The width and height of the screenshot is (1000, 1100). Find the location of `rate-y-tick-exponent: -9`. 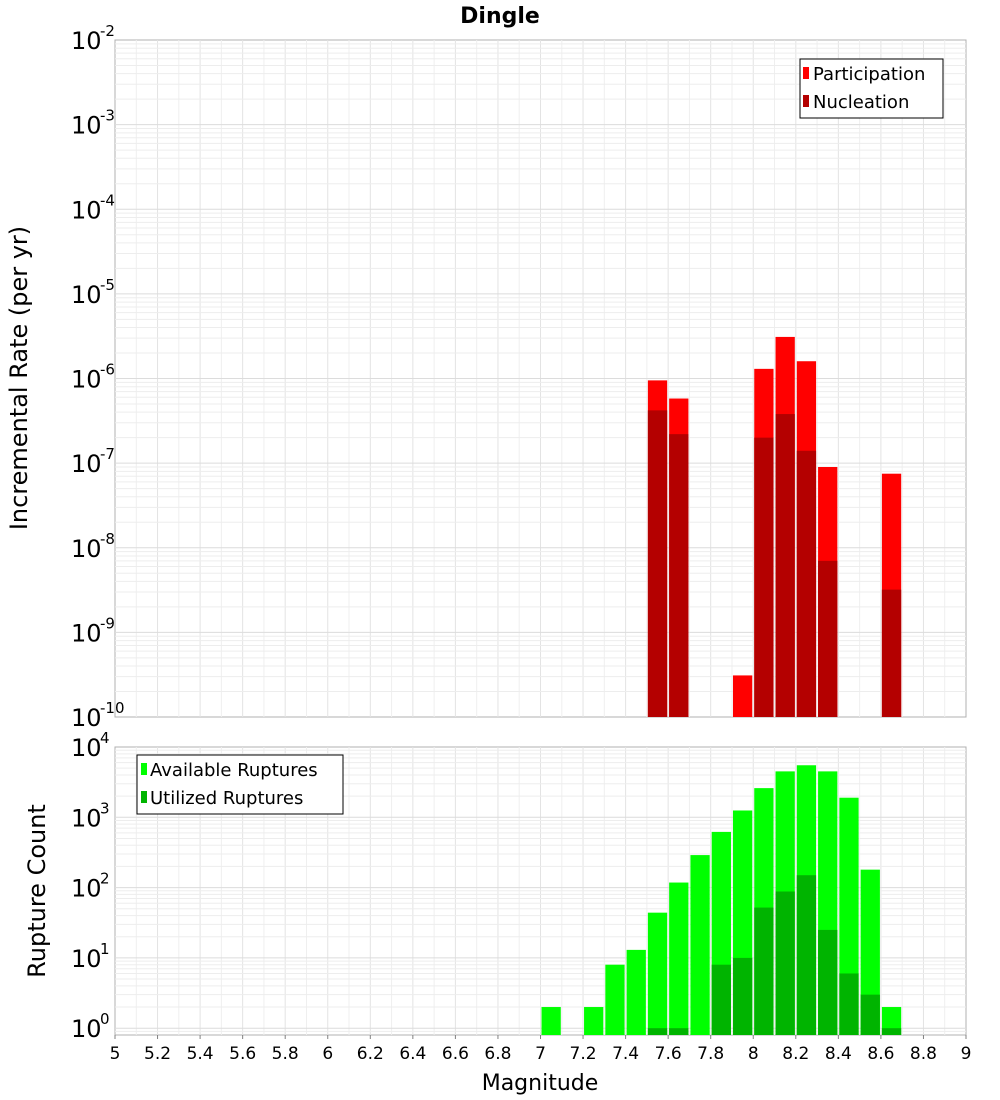

rate-y-tick-exponent: -9 is located at coordinates (107, 623).